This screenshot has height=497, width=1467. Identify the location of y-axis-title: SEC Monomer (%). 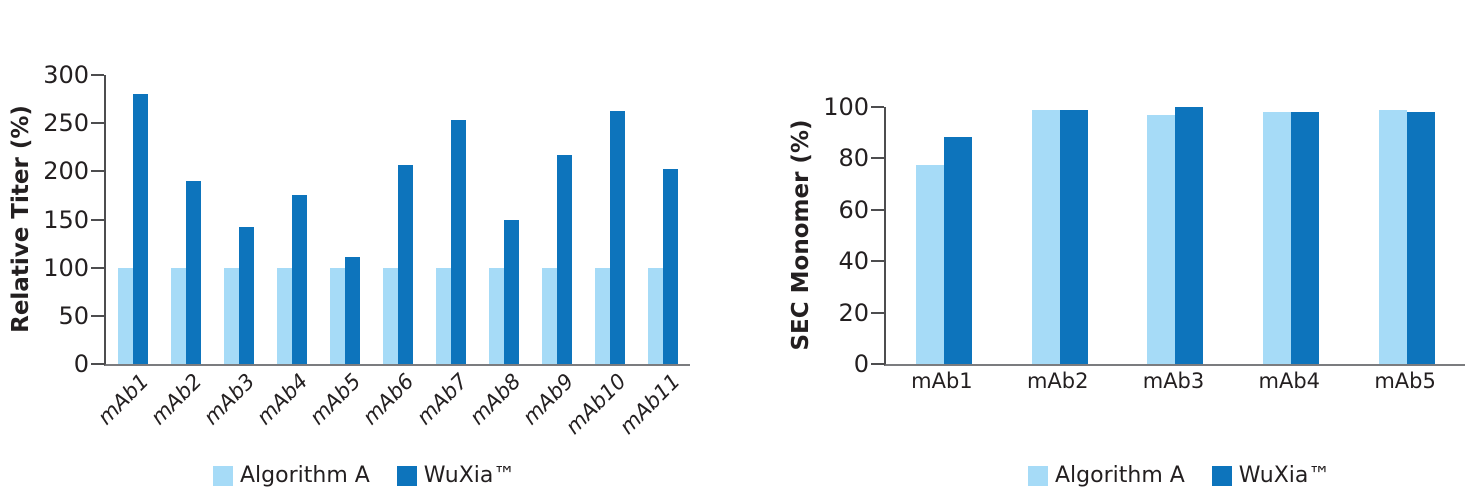
(801, 235).